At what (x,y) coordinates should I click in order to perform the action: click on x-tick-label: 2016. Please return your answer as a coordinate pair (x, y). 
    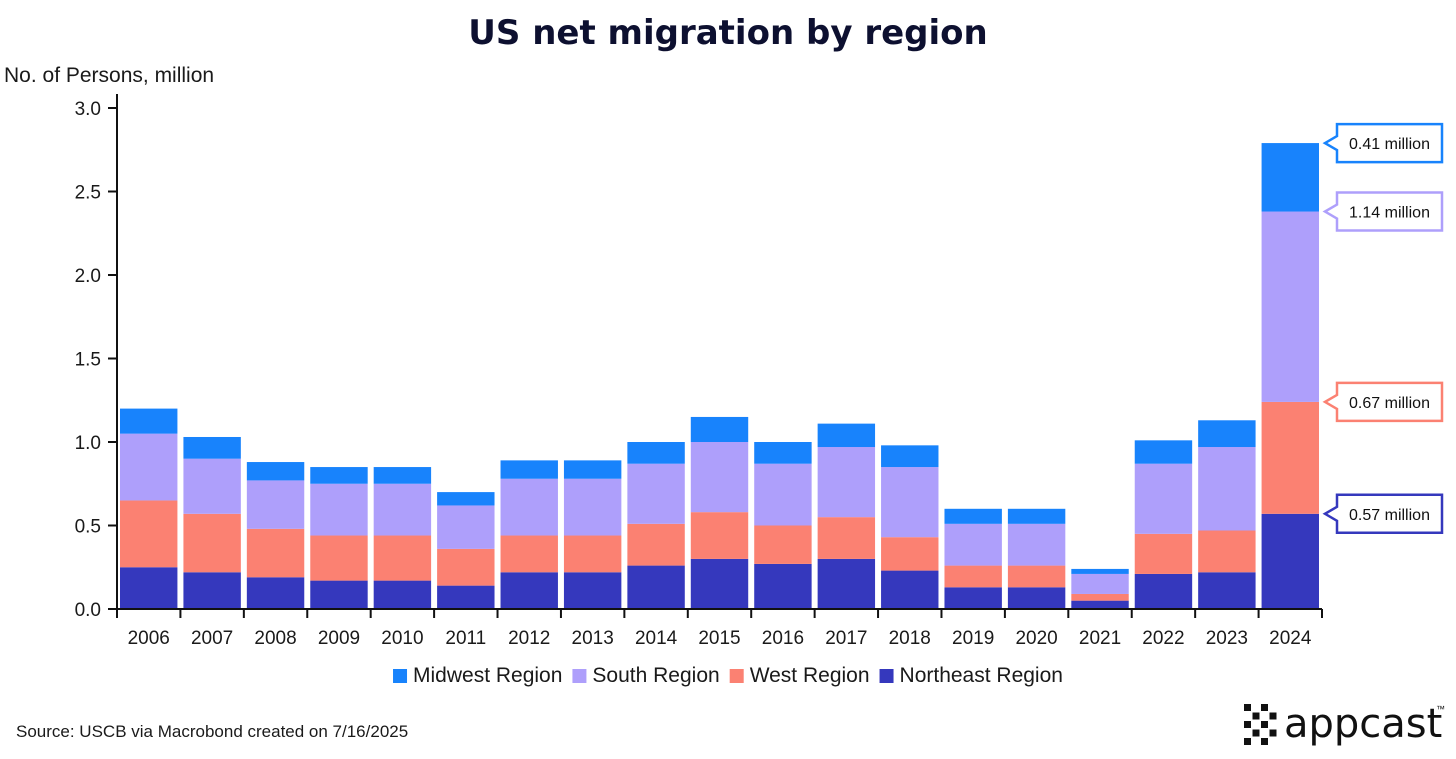
    Looking at the image, I should click on (783, 638).